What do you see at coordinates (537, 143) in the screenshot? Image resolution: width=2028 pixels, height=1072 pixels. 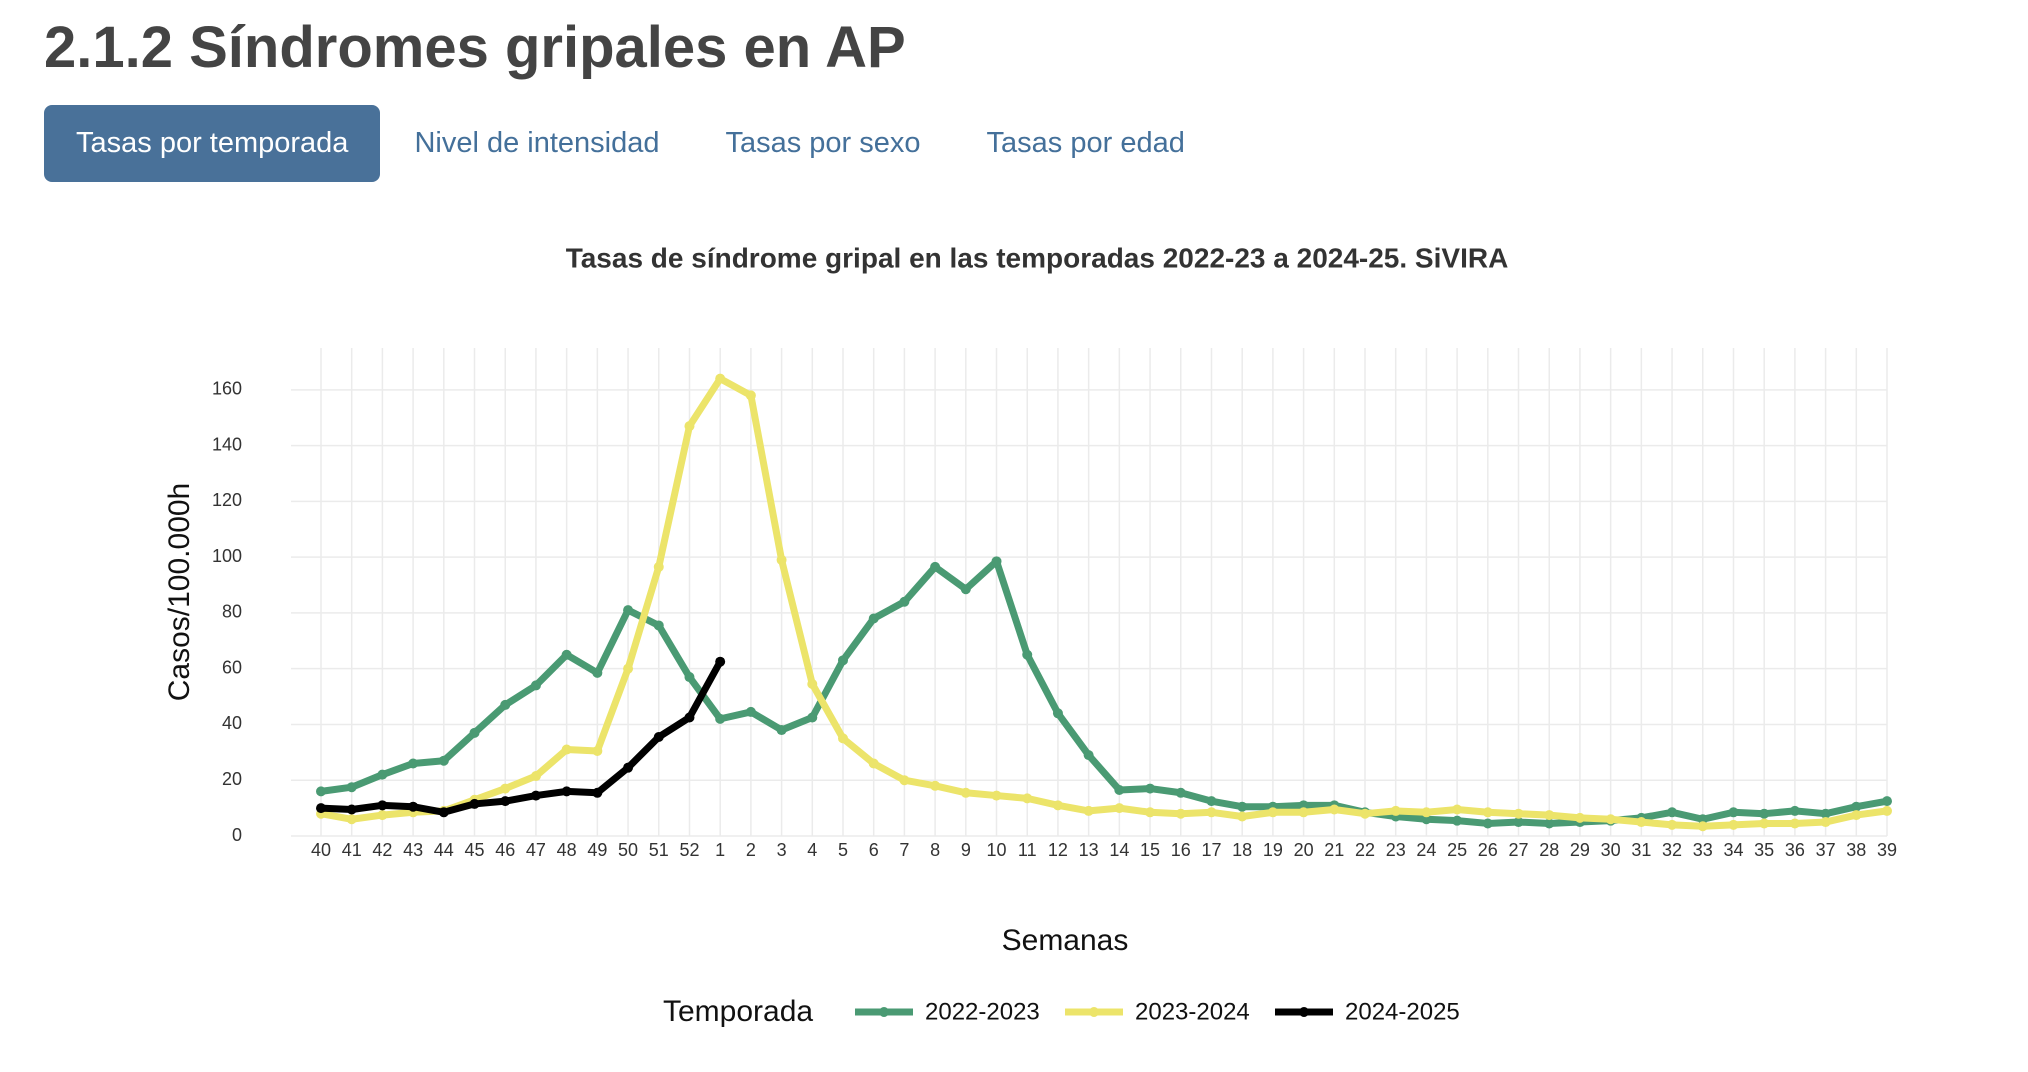 I see `tab: Nivel de intensidad` at bounding box center [537, 143].